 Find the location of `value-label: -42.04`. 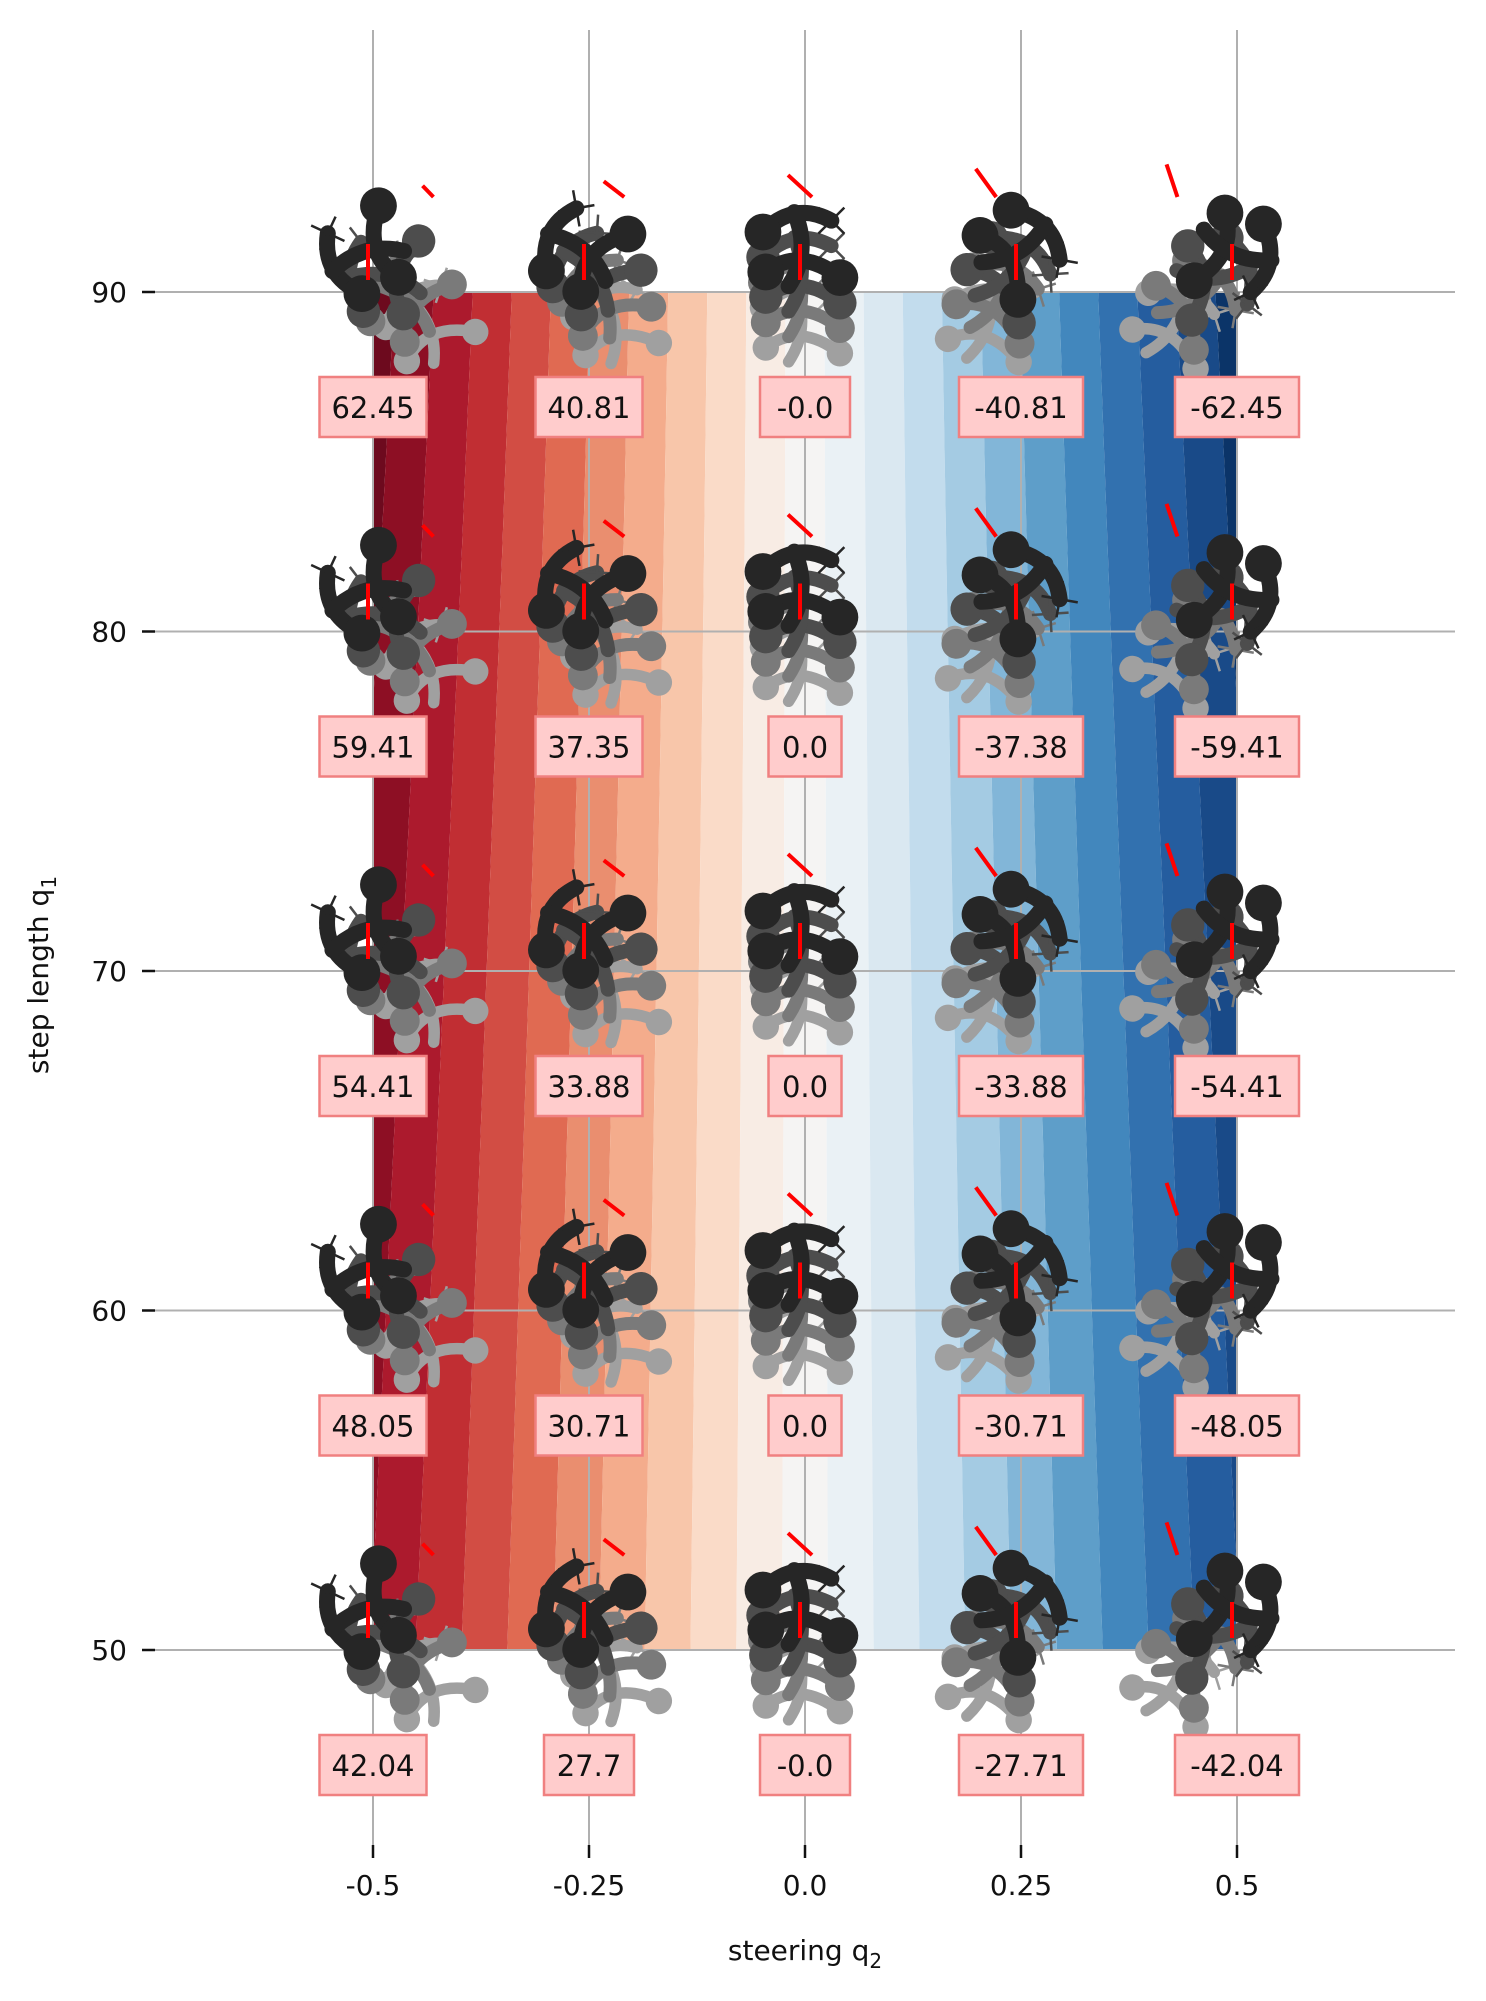

value-label: -42.04 is located at coordinates (1237, 1766).